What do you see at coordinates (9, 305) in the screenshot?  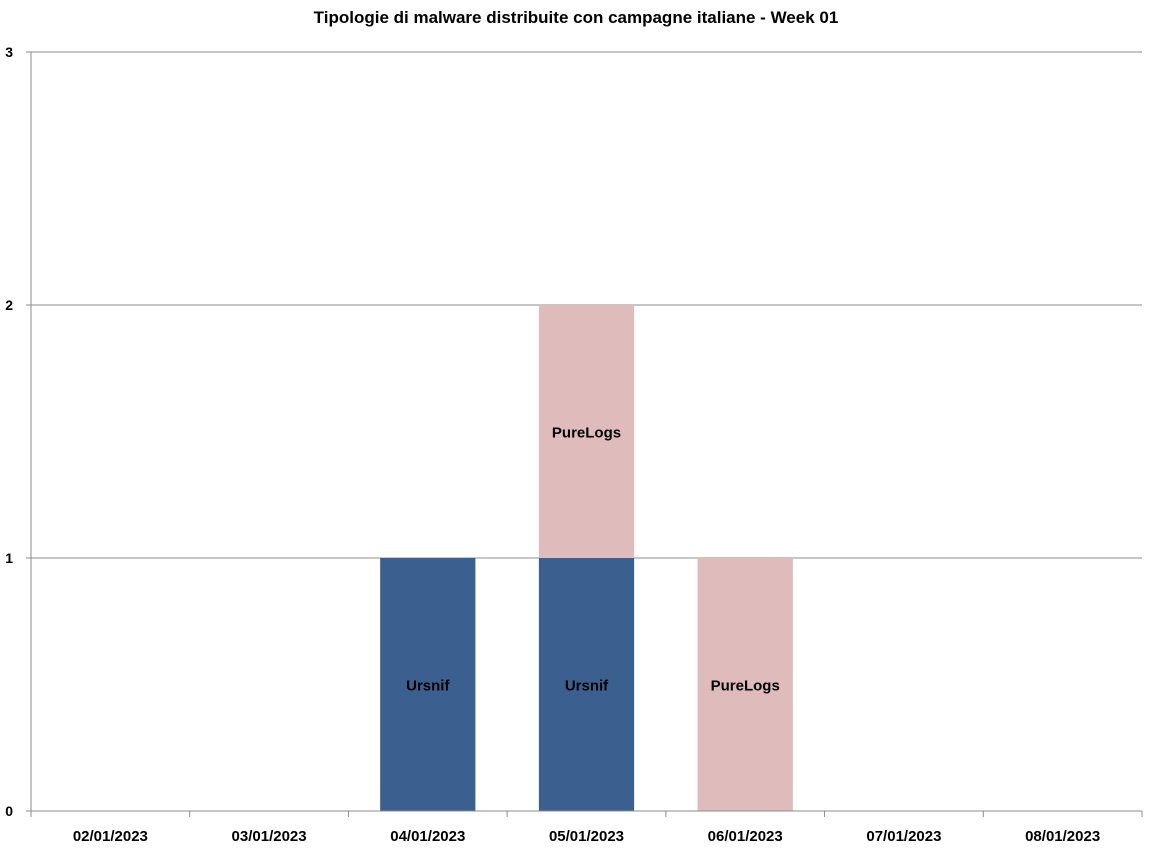 I see `y-tick-label: 2` at bounding box center [9, 305].